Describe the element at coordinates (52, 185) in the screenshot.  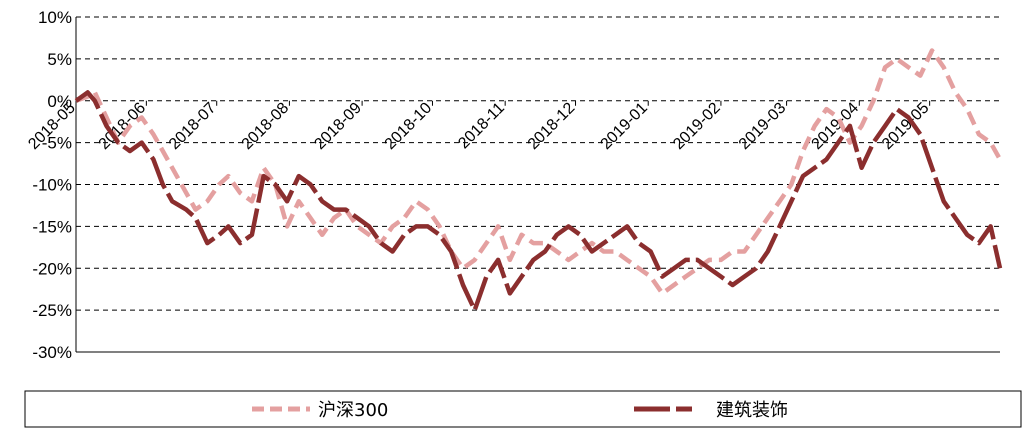
I see `y-tick-label: -10%` at that location.